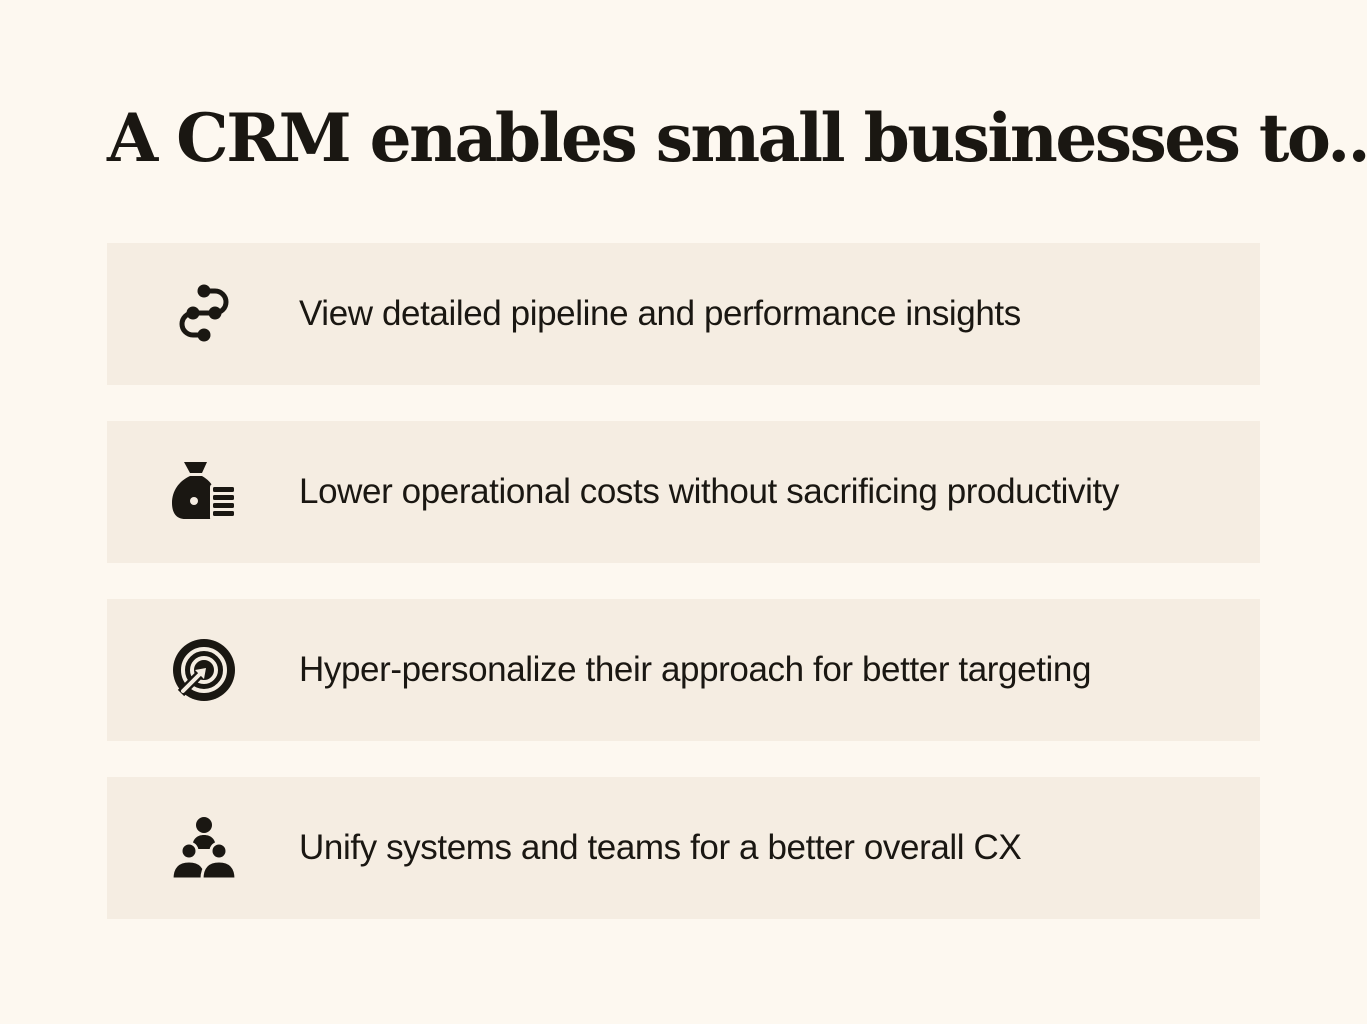  What do you see at coordinates (204, 492) in the screenshot?
I see `money-bag-icon` at bounding box center [204, 492].